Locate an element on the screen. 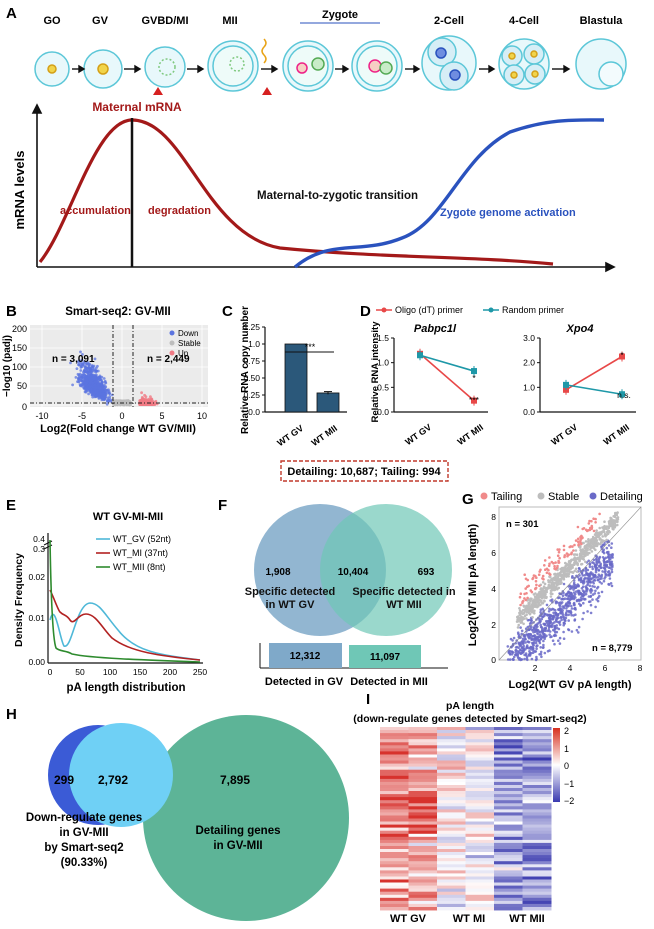 The width and height of the screenshot is (654, 929). maternal-mrna-label: Maternal mRNA is located at coordinates (137, 107).